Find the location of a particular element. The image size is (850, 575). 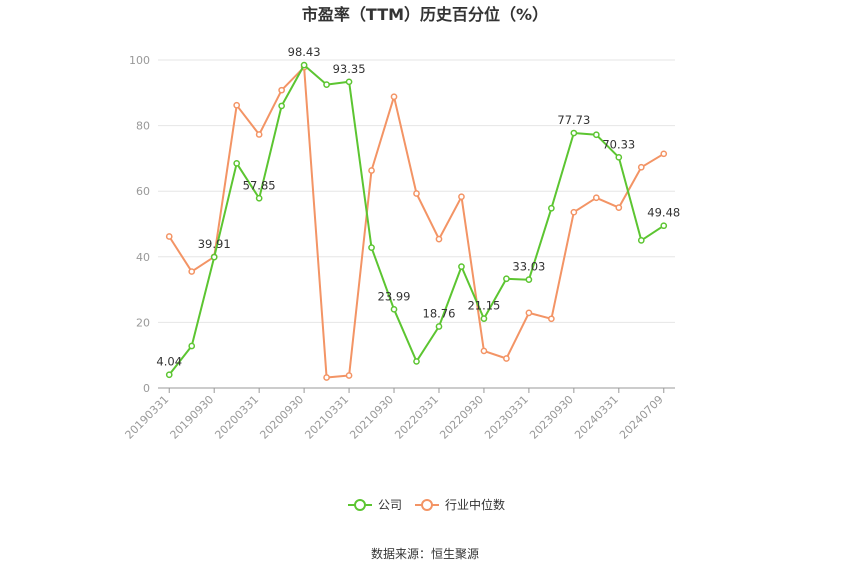

x-tick-label: 20220930 is located at coordinates (461, 417).